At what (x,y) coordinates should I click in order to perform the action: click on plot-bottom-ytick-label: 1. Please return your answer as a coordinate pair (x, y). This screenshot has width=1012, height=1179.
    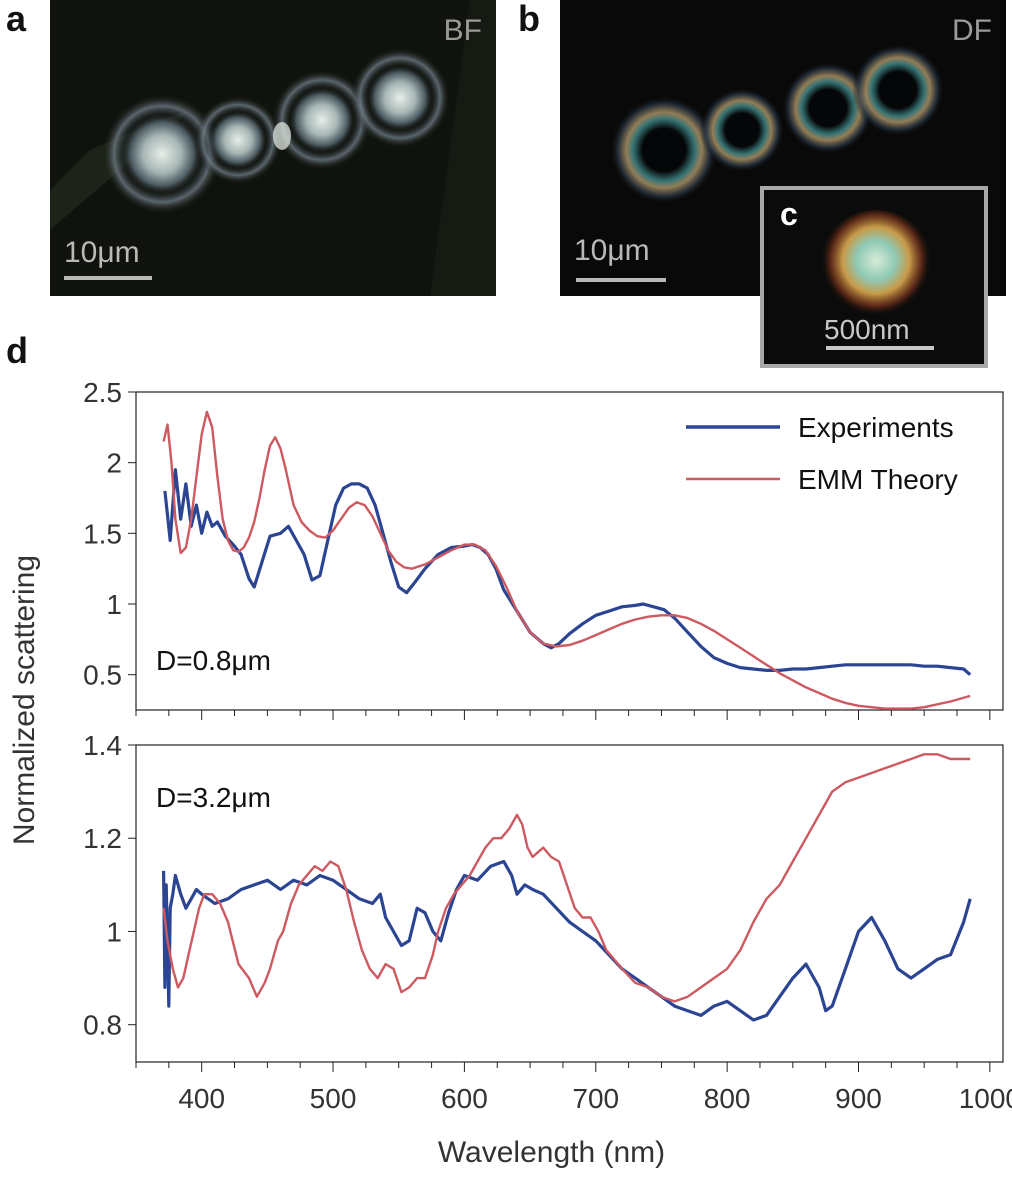
    Looking at the image, I should click on (114, 931).